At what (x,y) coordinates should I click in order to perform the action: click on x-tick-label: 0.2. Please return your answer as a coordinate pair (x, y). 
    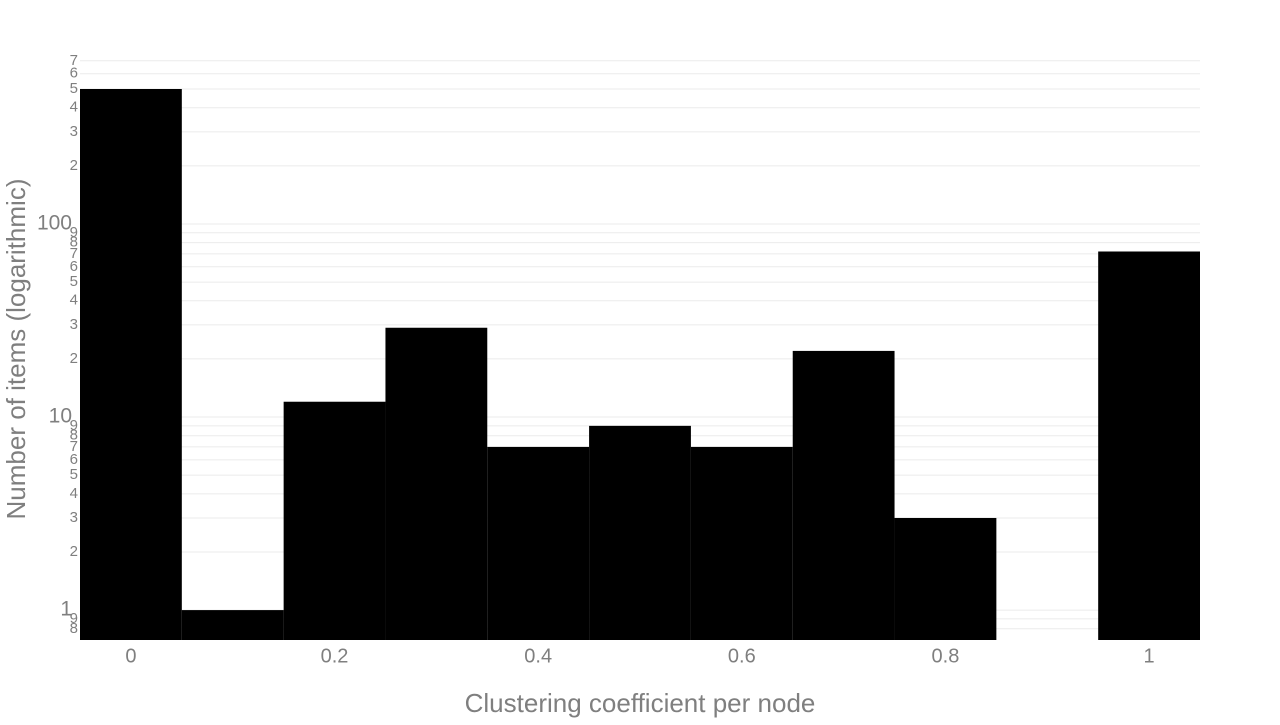
    Looking at the image, I should click on (335, 656).